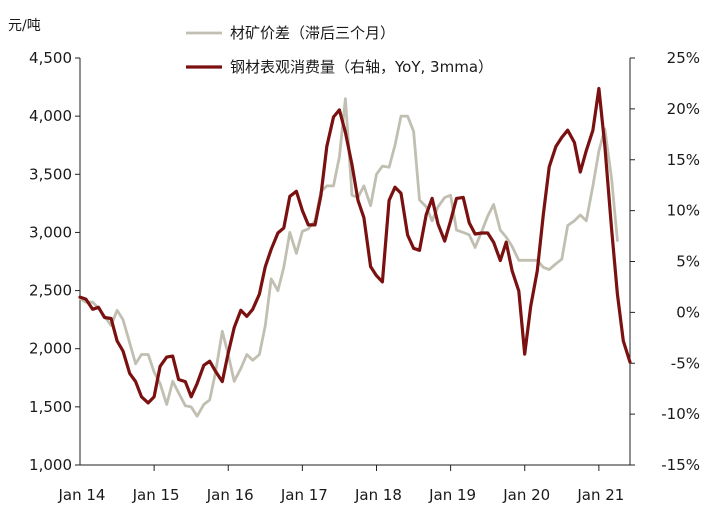  What do you see at coordinates (683, 58) in the screenshot?
I see `y-tick-right-label: 25%` at bounding box center [683, 58].